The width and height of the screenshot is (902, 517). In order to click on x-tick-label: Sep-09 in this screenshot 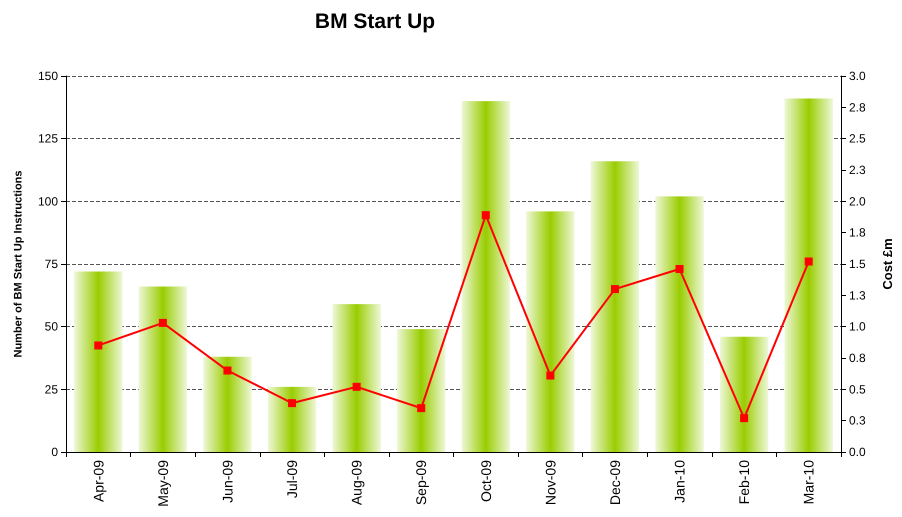, I will do `click(421, 483)`.